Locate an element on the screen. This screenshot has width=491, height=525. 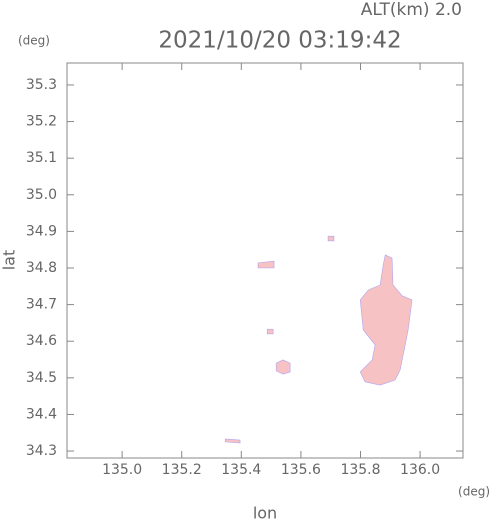
y-tick-label: 34.3 is located at coordinates (41, 451).